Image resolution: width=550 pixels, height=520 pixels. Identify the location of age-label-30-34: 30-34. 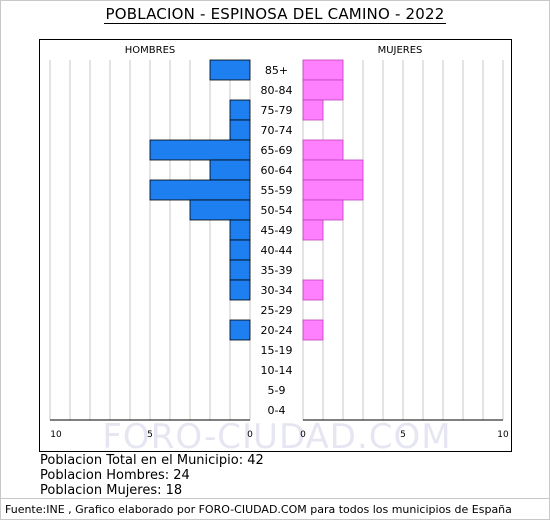
(277, 290).